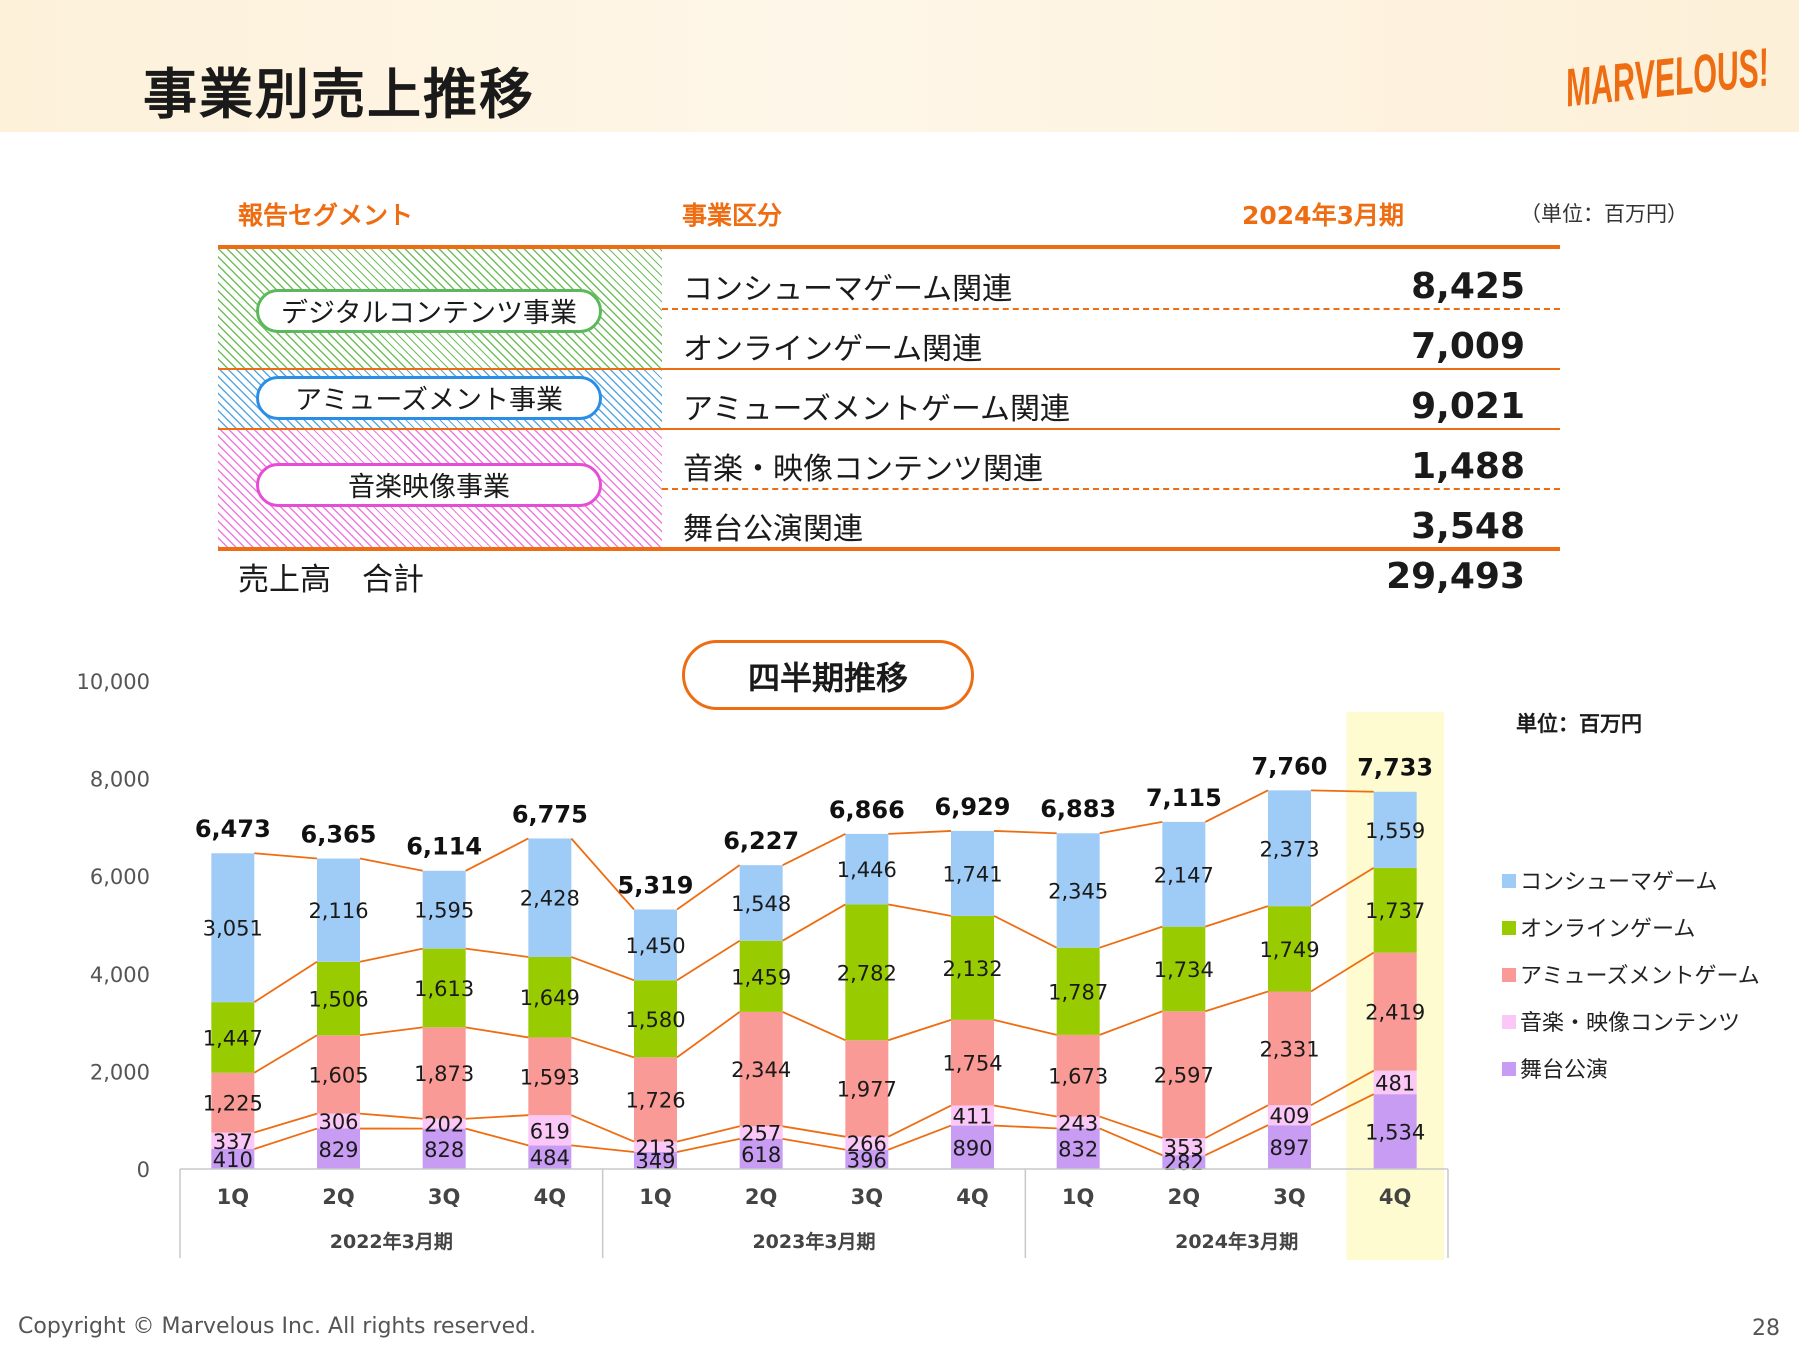 This screenshot has height=1348, width=1799. What do you see at coordinates (550, 899) in the screenshot?
I see `data-label: 2,428` at bounding box center [550, 899].